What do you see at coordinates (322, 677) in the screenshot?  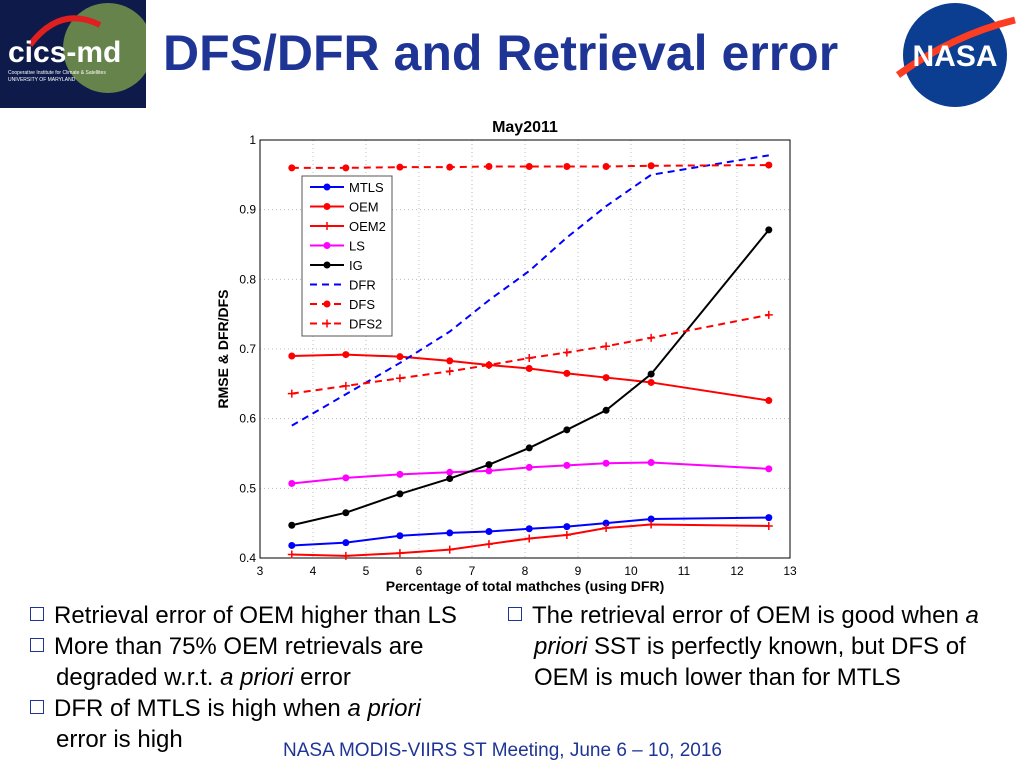 I see `bullet-text: error` at bounding box center [322, 677].